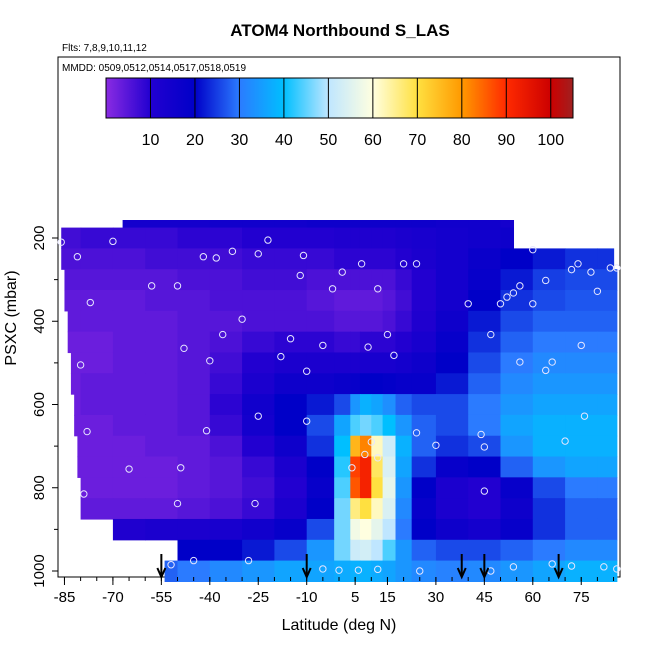  What do you see at coordinates (558, 567) in the screenshot?
I see `arrow-marker` at bounding box center [558, 567].